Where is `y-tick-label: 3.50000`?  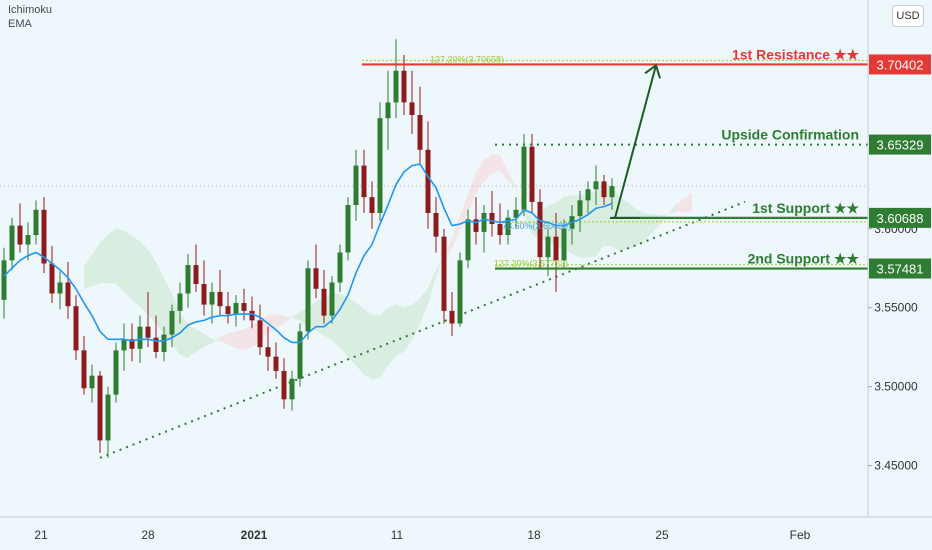 y-tick-label: 3.50000 is located at coordinates (896, 387).